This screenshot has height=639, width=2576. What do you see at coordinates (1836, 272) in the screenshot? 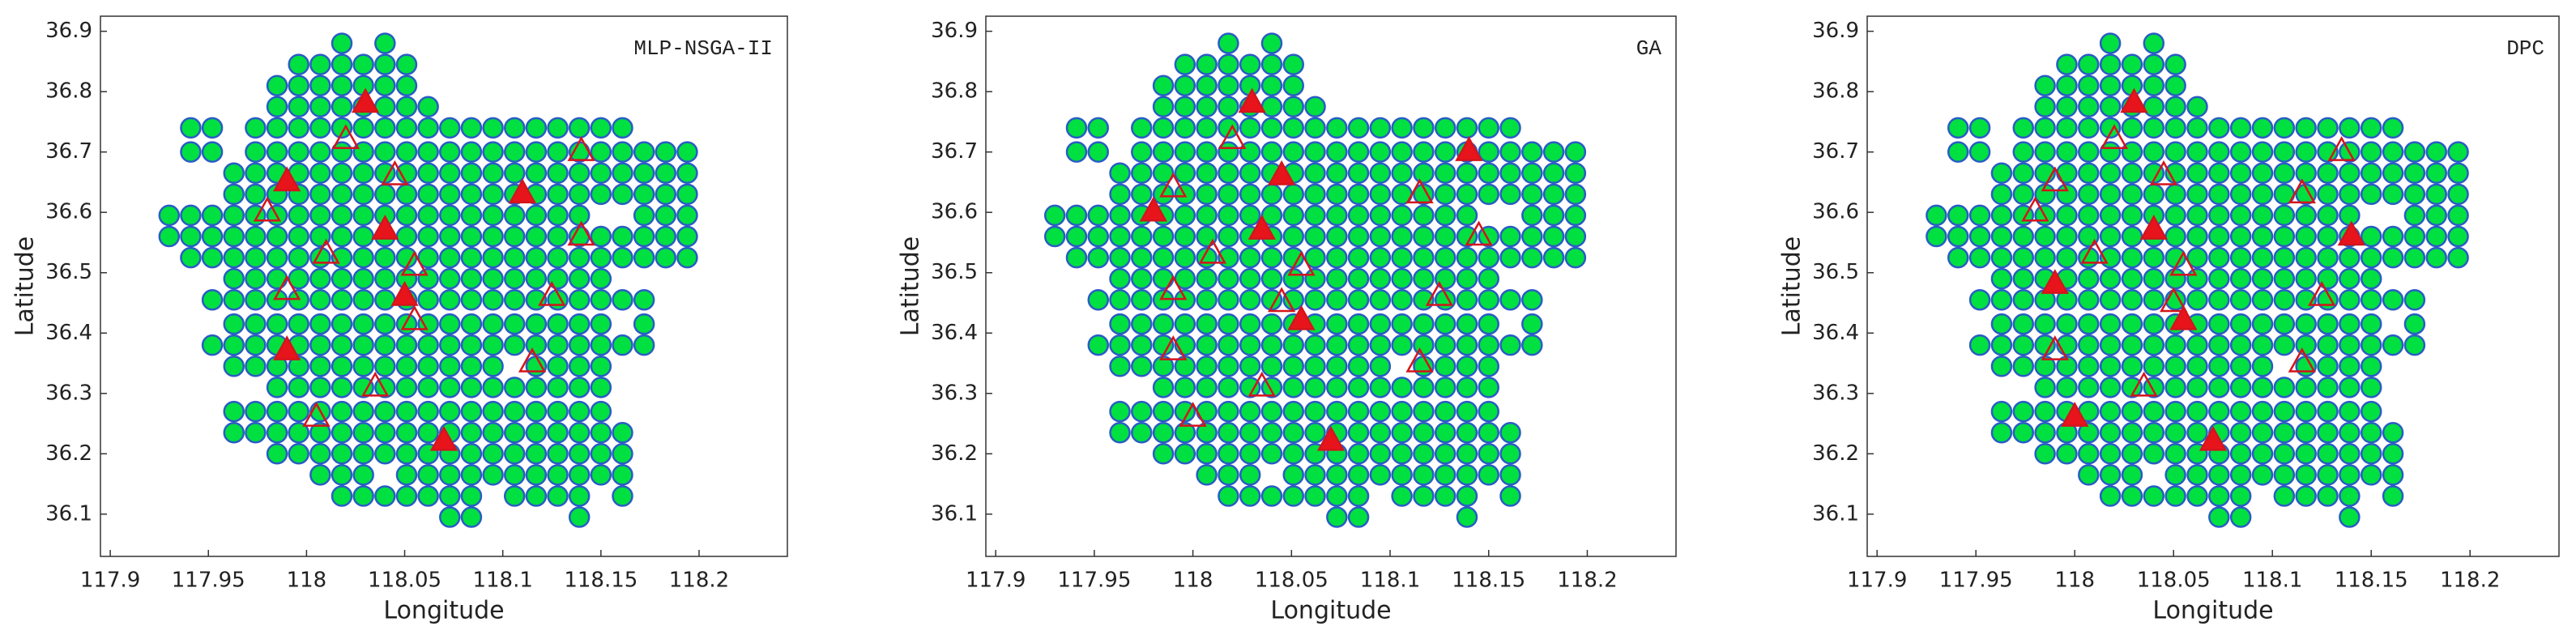
I see `y-tick-label: 36.5` at bounding box center [1836, 272].